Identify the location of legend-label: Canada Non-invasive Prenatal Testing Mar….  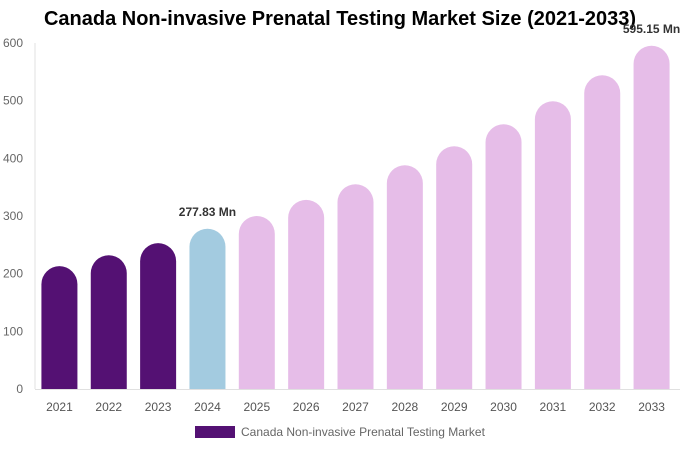
(363, 432).